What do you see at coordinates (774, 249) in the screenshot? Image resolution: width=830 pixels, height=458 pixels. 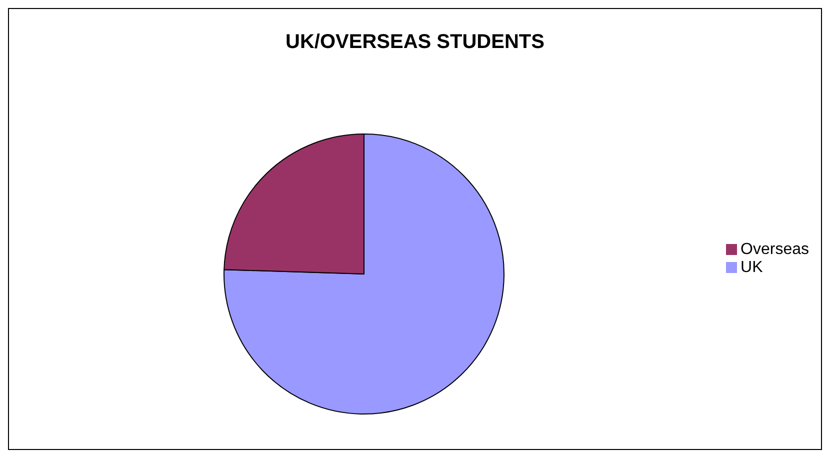 I see `legend-label: Overseas` at bounding box center [774, 249].